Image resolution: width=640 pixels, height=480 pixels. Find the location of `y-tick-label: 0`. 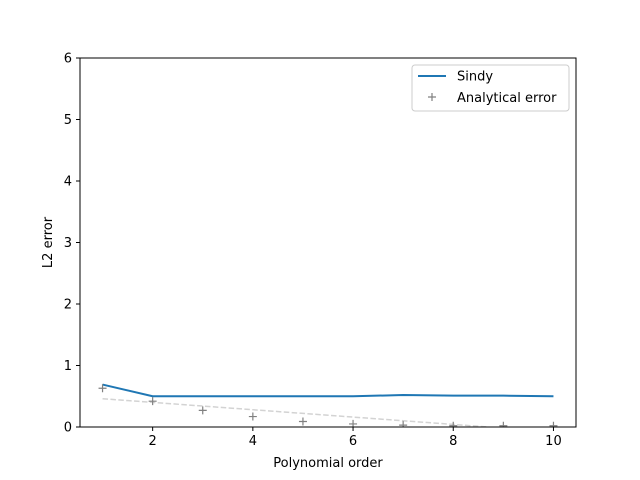

y-tick-label: 0 is located at coordinates (68, 428).